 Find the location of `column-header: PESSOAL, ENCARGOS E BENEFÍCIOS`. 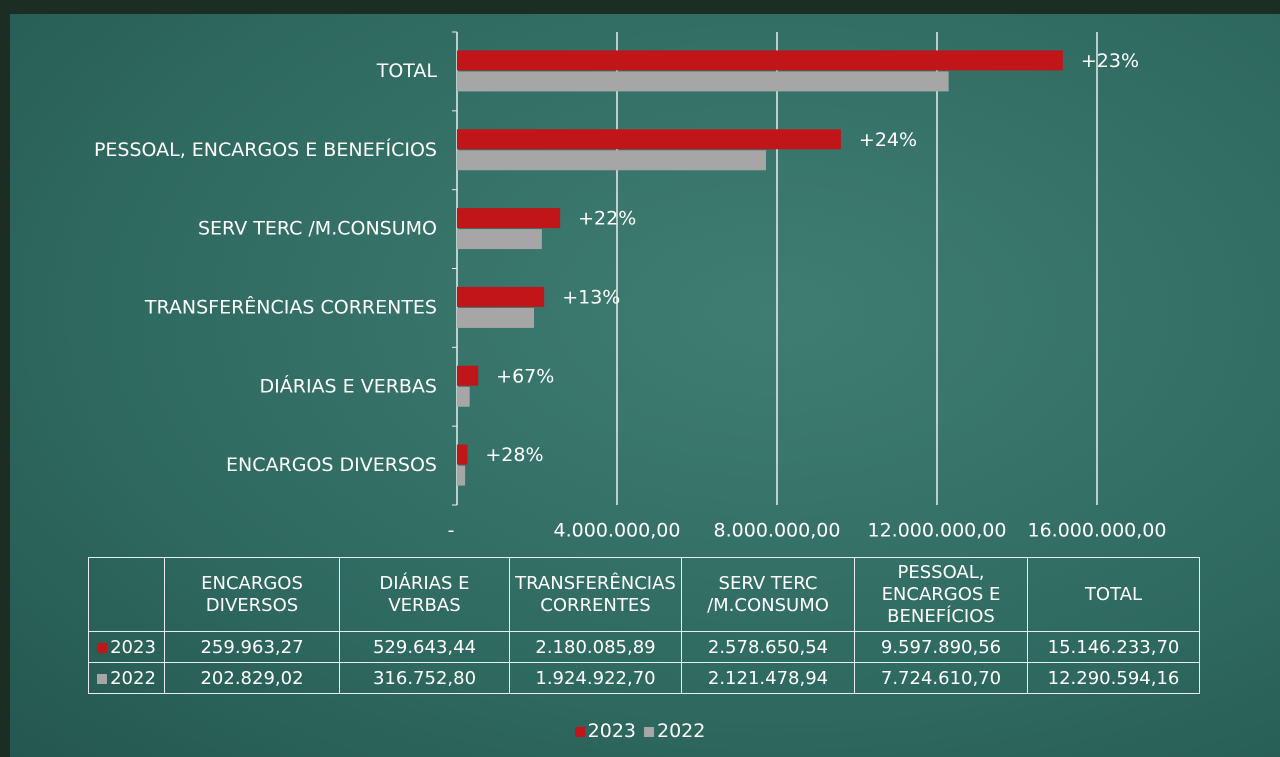

column-header: PESSOAL, ENCARGOS E BENEFÍCIOS is located at coordinates (941, 594).